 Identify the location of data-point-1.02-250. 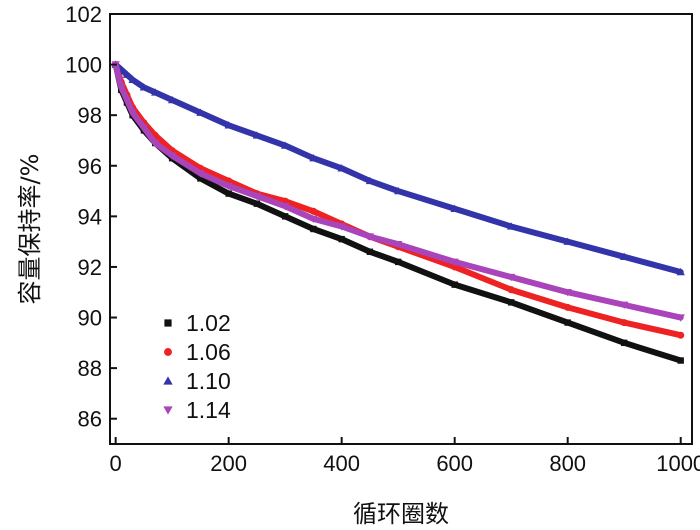
(257, 203).